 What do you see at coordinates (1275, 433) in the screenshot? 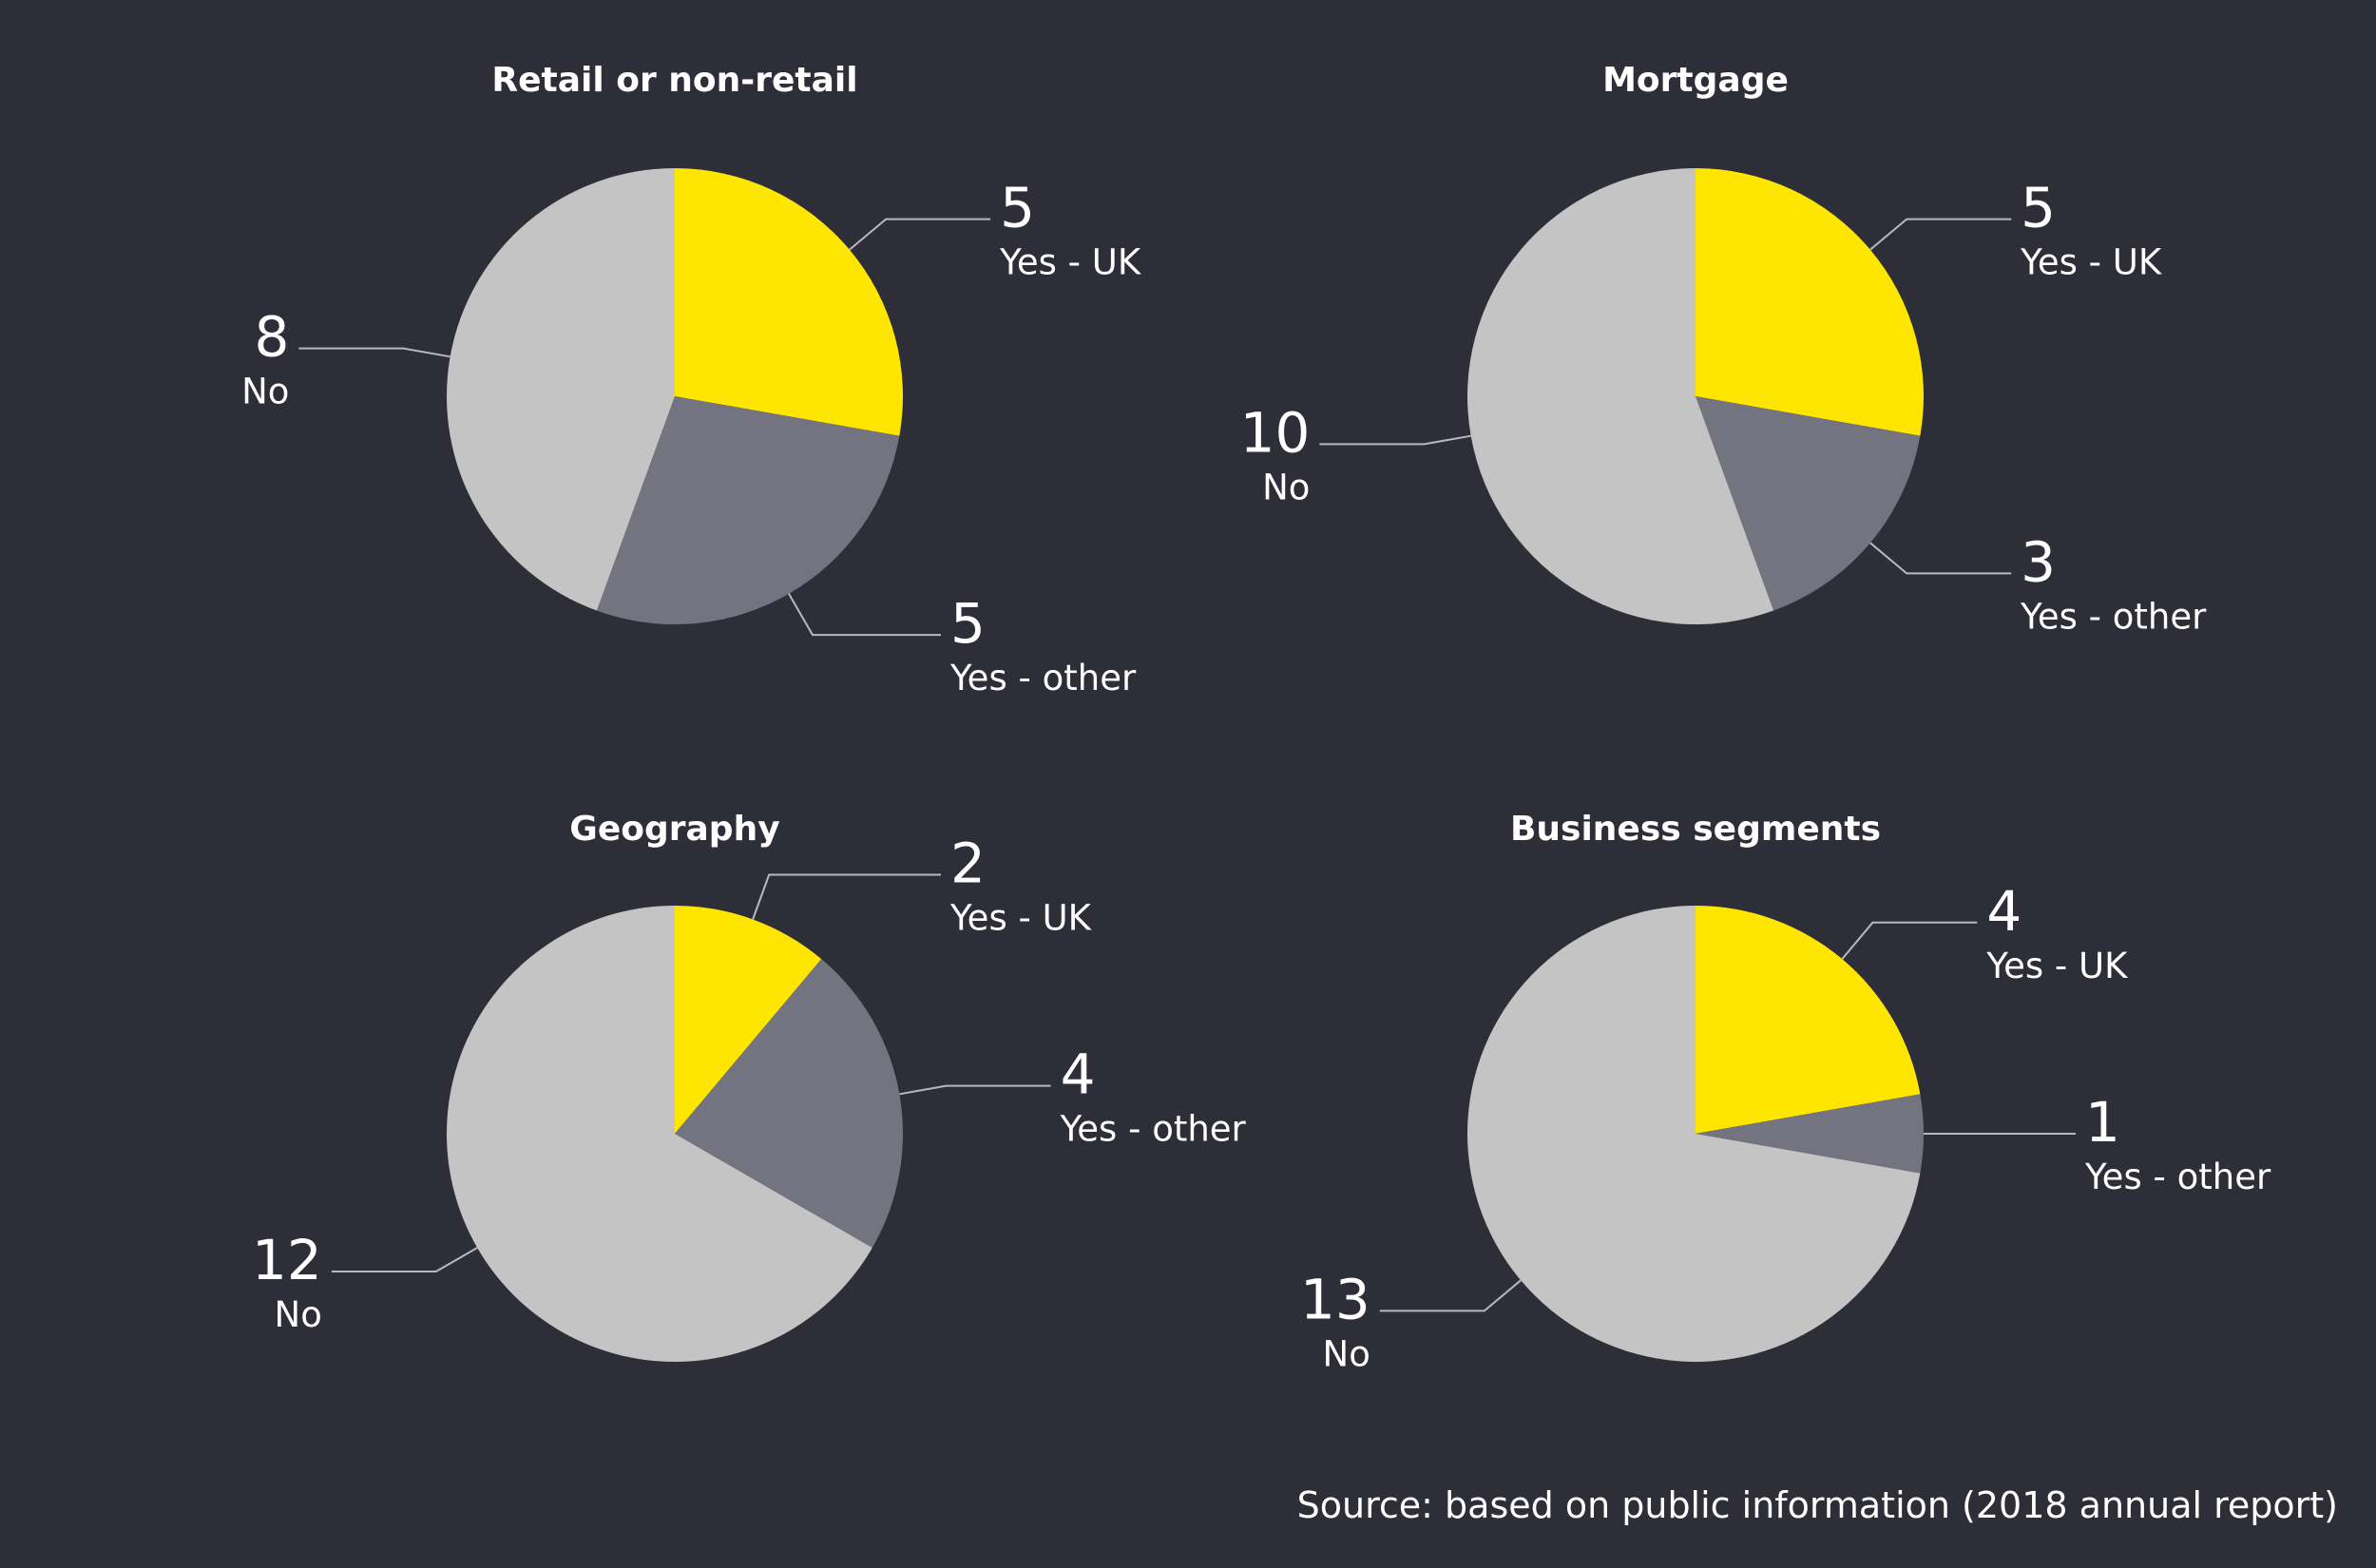
I see `slice-value-label: 10` at bounding box center [1275, 433].